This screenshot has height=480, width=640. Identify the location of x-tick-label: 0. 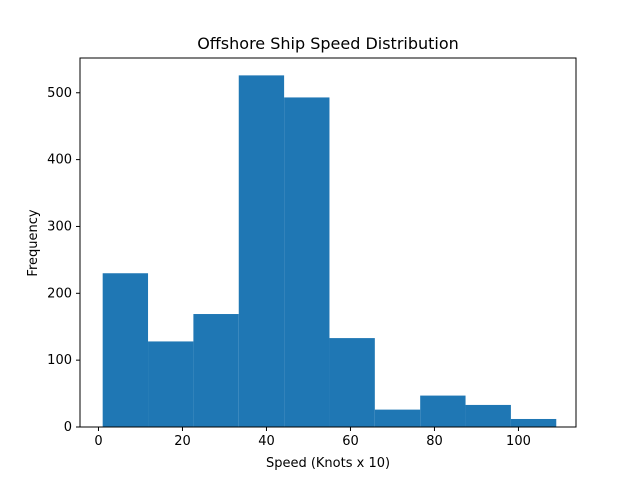
(98, 441).